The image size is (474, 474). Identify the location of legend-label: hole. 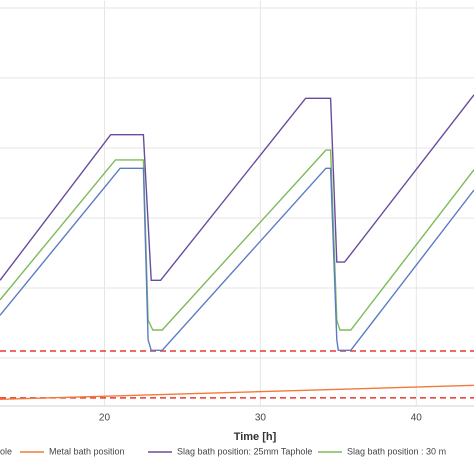
(6, 451).